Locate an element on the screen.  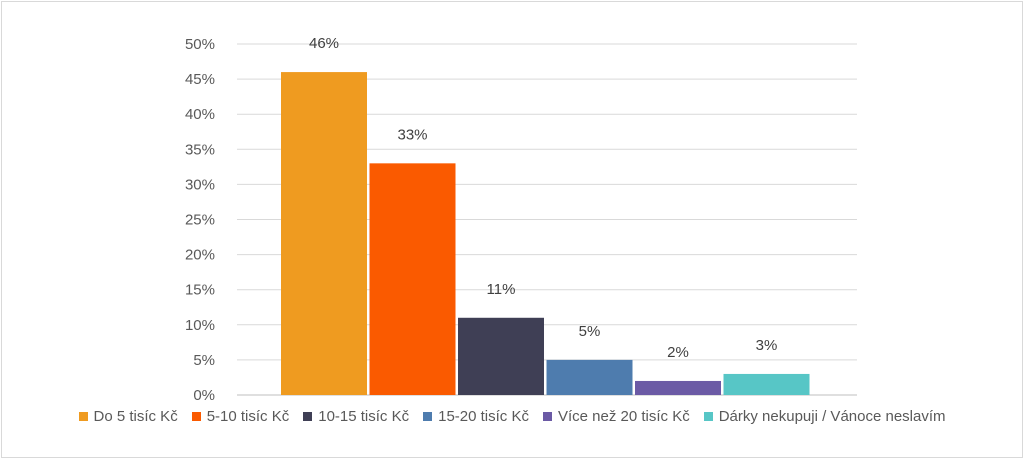
data-label: 5% is located at coordinates (590, 331).